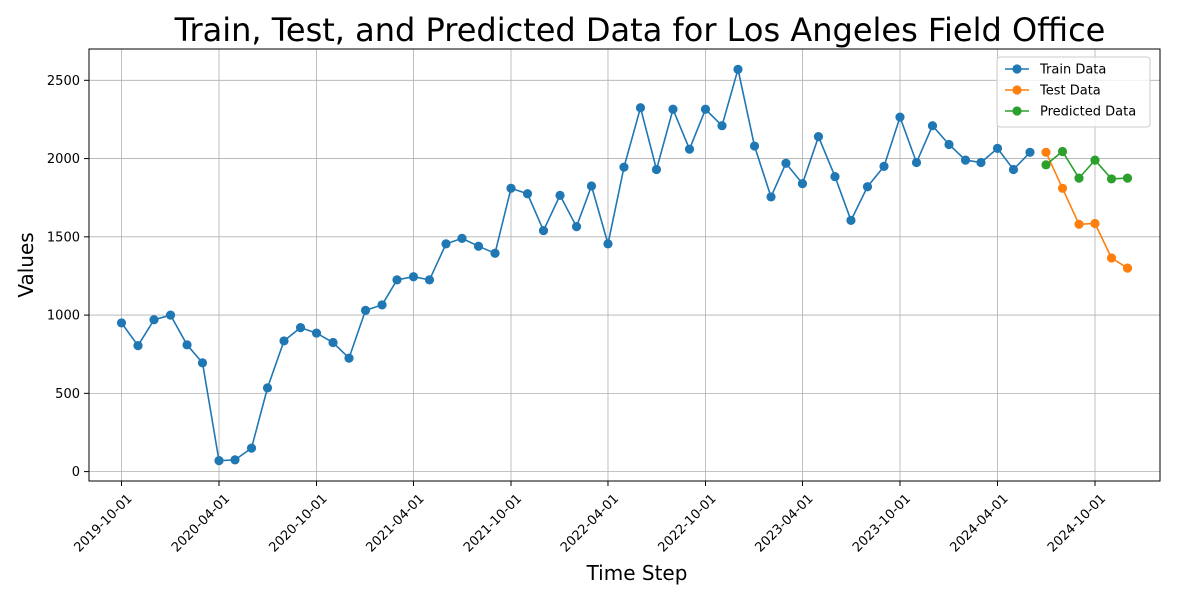 This screenshot has height=600, width=1200. Describe the element at coordinates (1070, 91) in the screenshot. I see `legend-label: Test Data` at that location.